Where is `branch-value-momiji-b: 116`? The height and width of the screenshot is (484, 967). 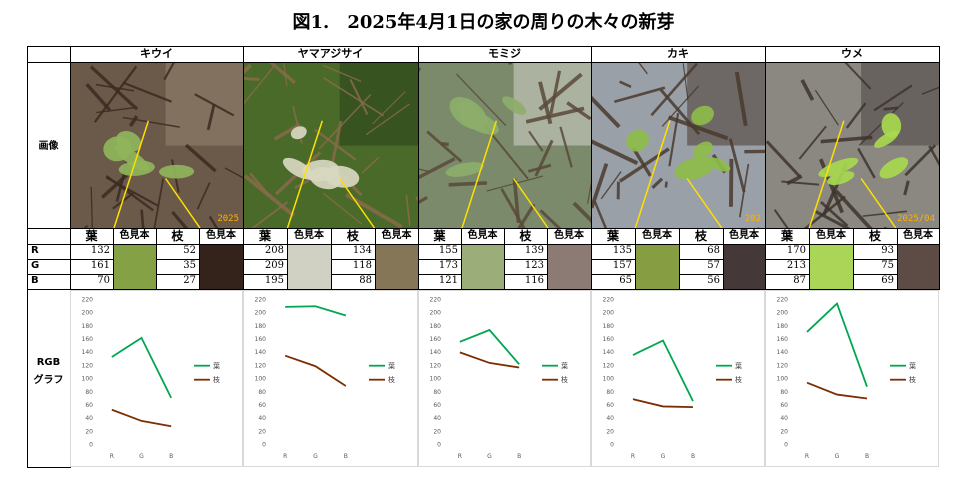 branch-value-momiji-b: 116 is located at coordinates (534, 280).